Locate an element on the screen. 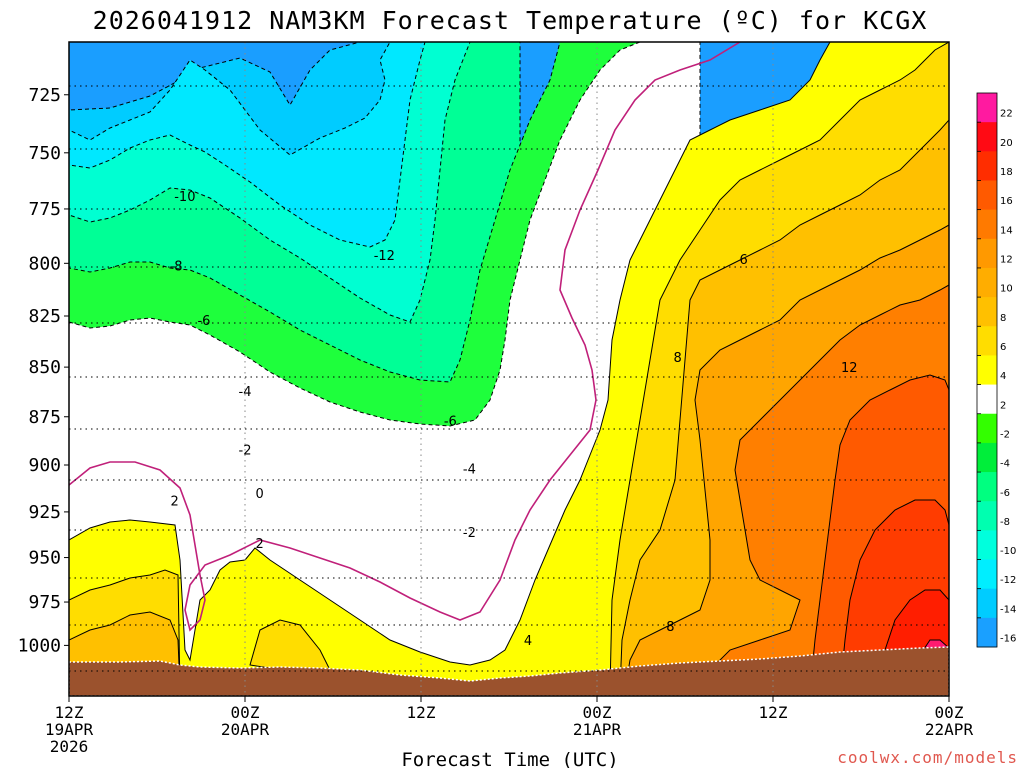 The width and height of the screenshot is (1024, 768). y-tick-label: 925 is located at coordinates (44, 512).